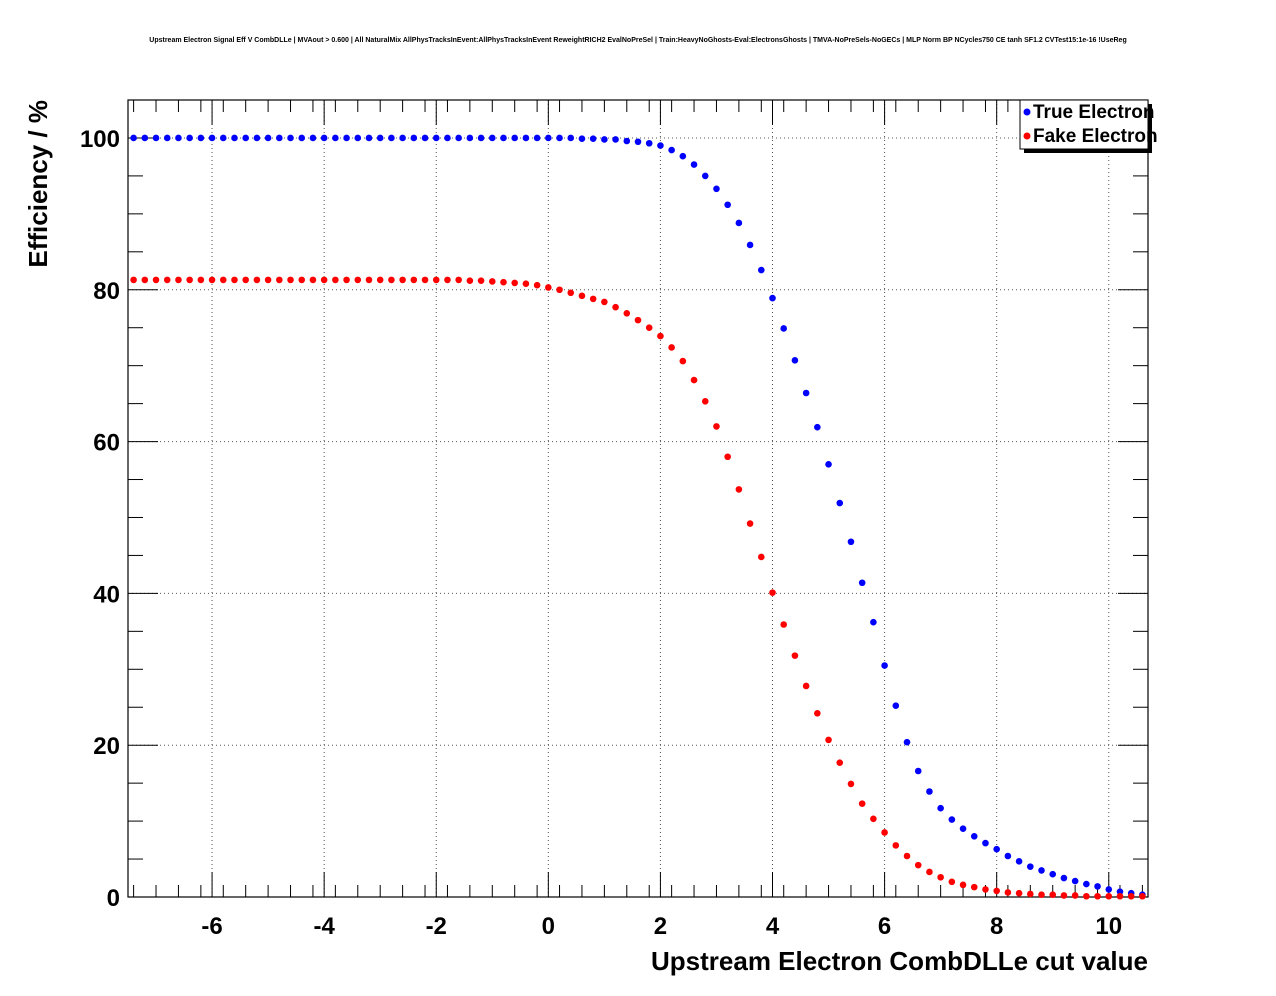 This screenshot has height=996, width=1276. I want to click on y-tick-label: 20, so click(106, 746).